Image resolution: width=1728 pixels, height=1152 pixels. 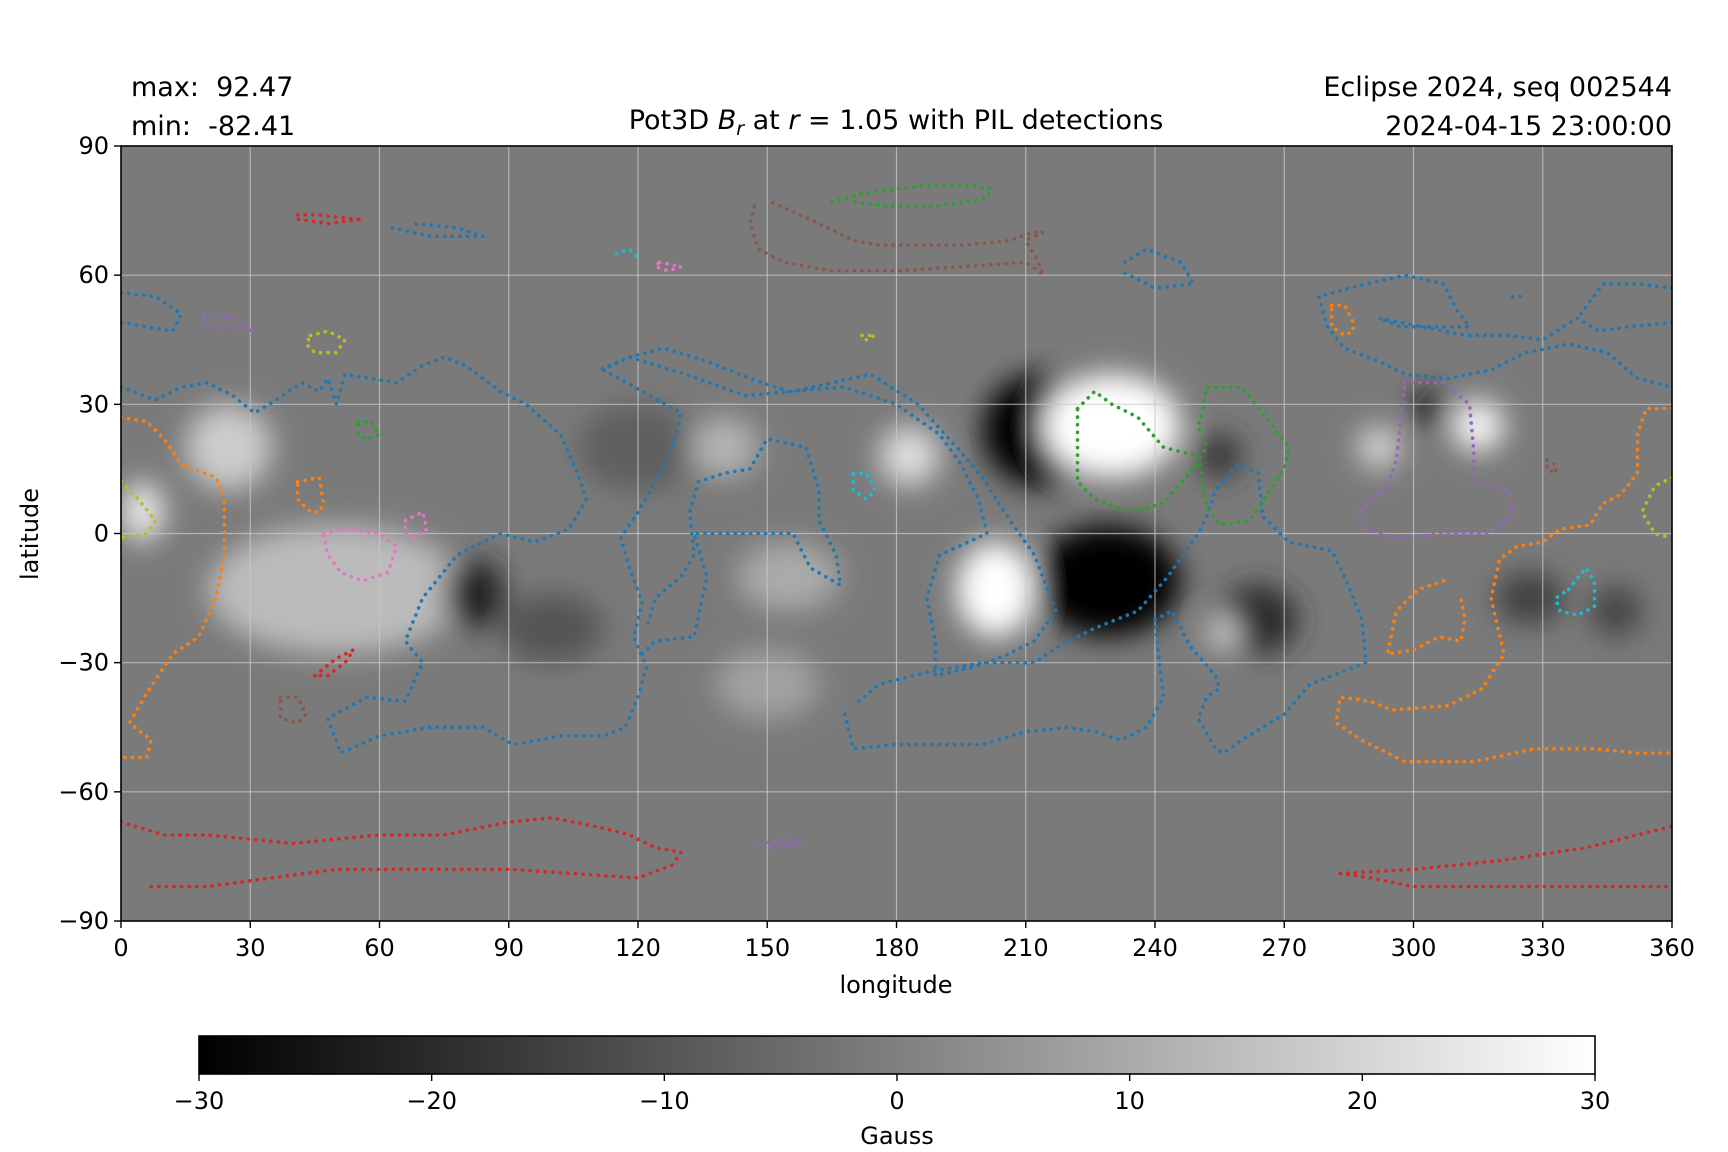 I want to click on x-tick-label: 210, so click(x=1026, y=948).